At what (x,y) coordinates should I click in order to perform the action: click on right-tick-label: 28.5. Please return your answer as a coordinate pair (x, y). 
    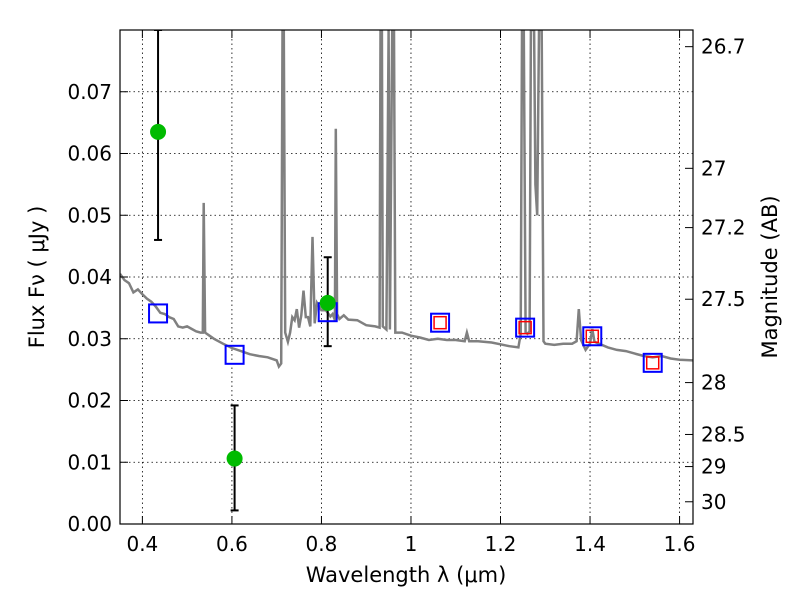
    Looking at the image, I should click on (723, 434).